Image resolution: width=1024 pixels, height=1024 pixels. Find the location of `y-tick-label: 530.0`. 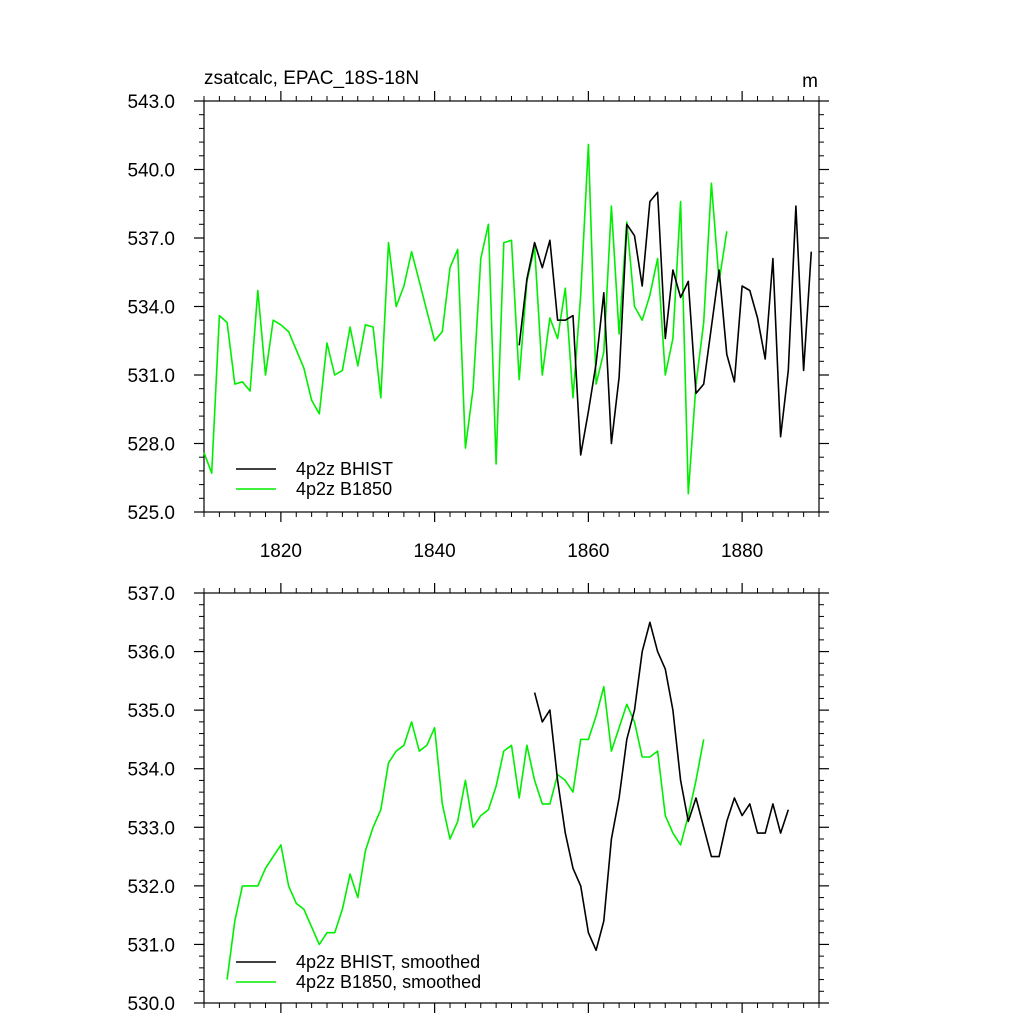

y-tick-label: 530.0 is located at coordinates (151, 1004).